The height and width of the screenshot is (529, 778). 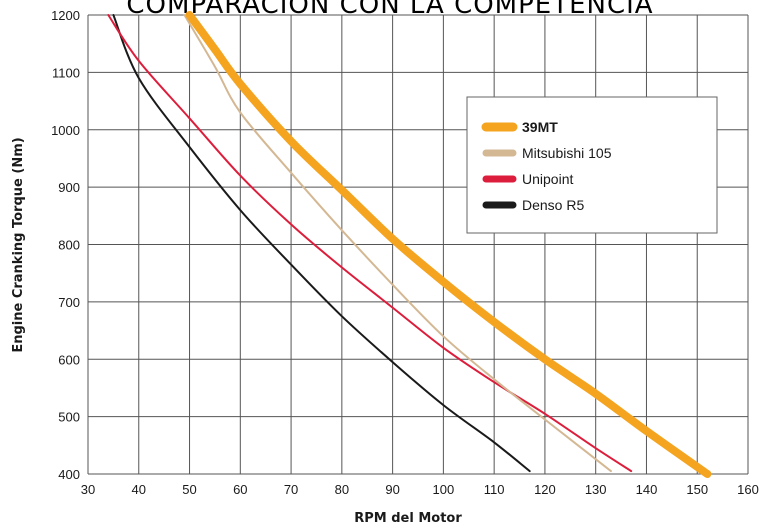 I want to click on y-tick-label: 400, so click(x=69, y=474).